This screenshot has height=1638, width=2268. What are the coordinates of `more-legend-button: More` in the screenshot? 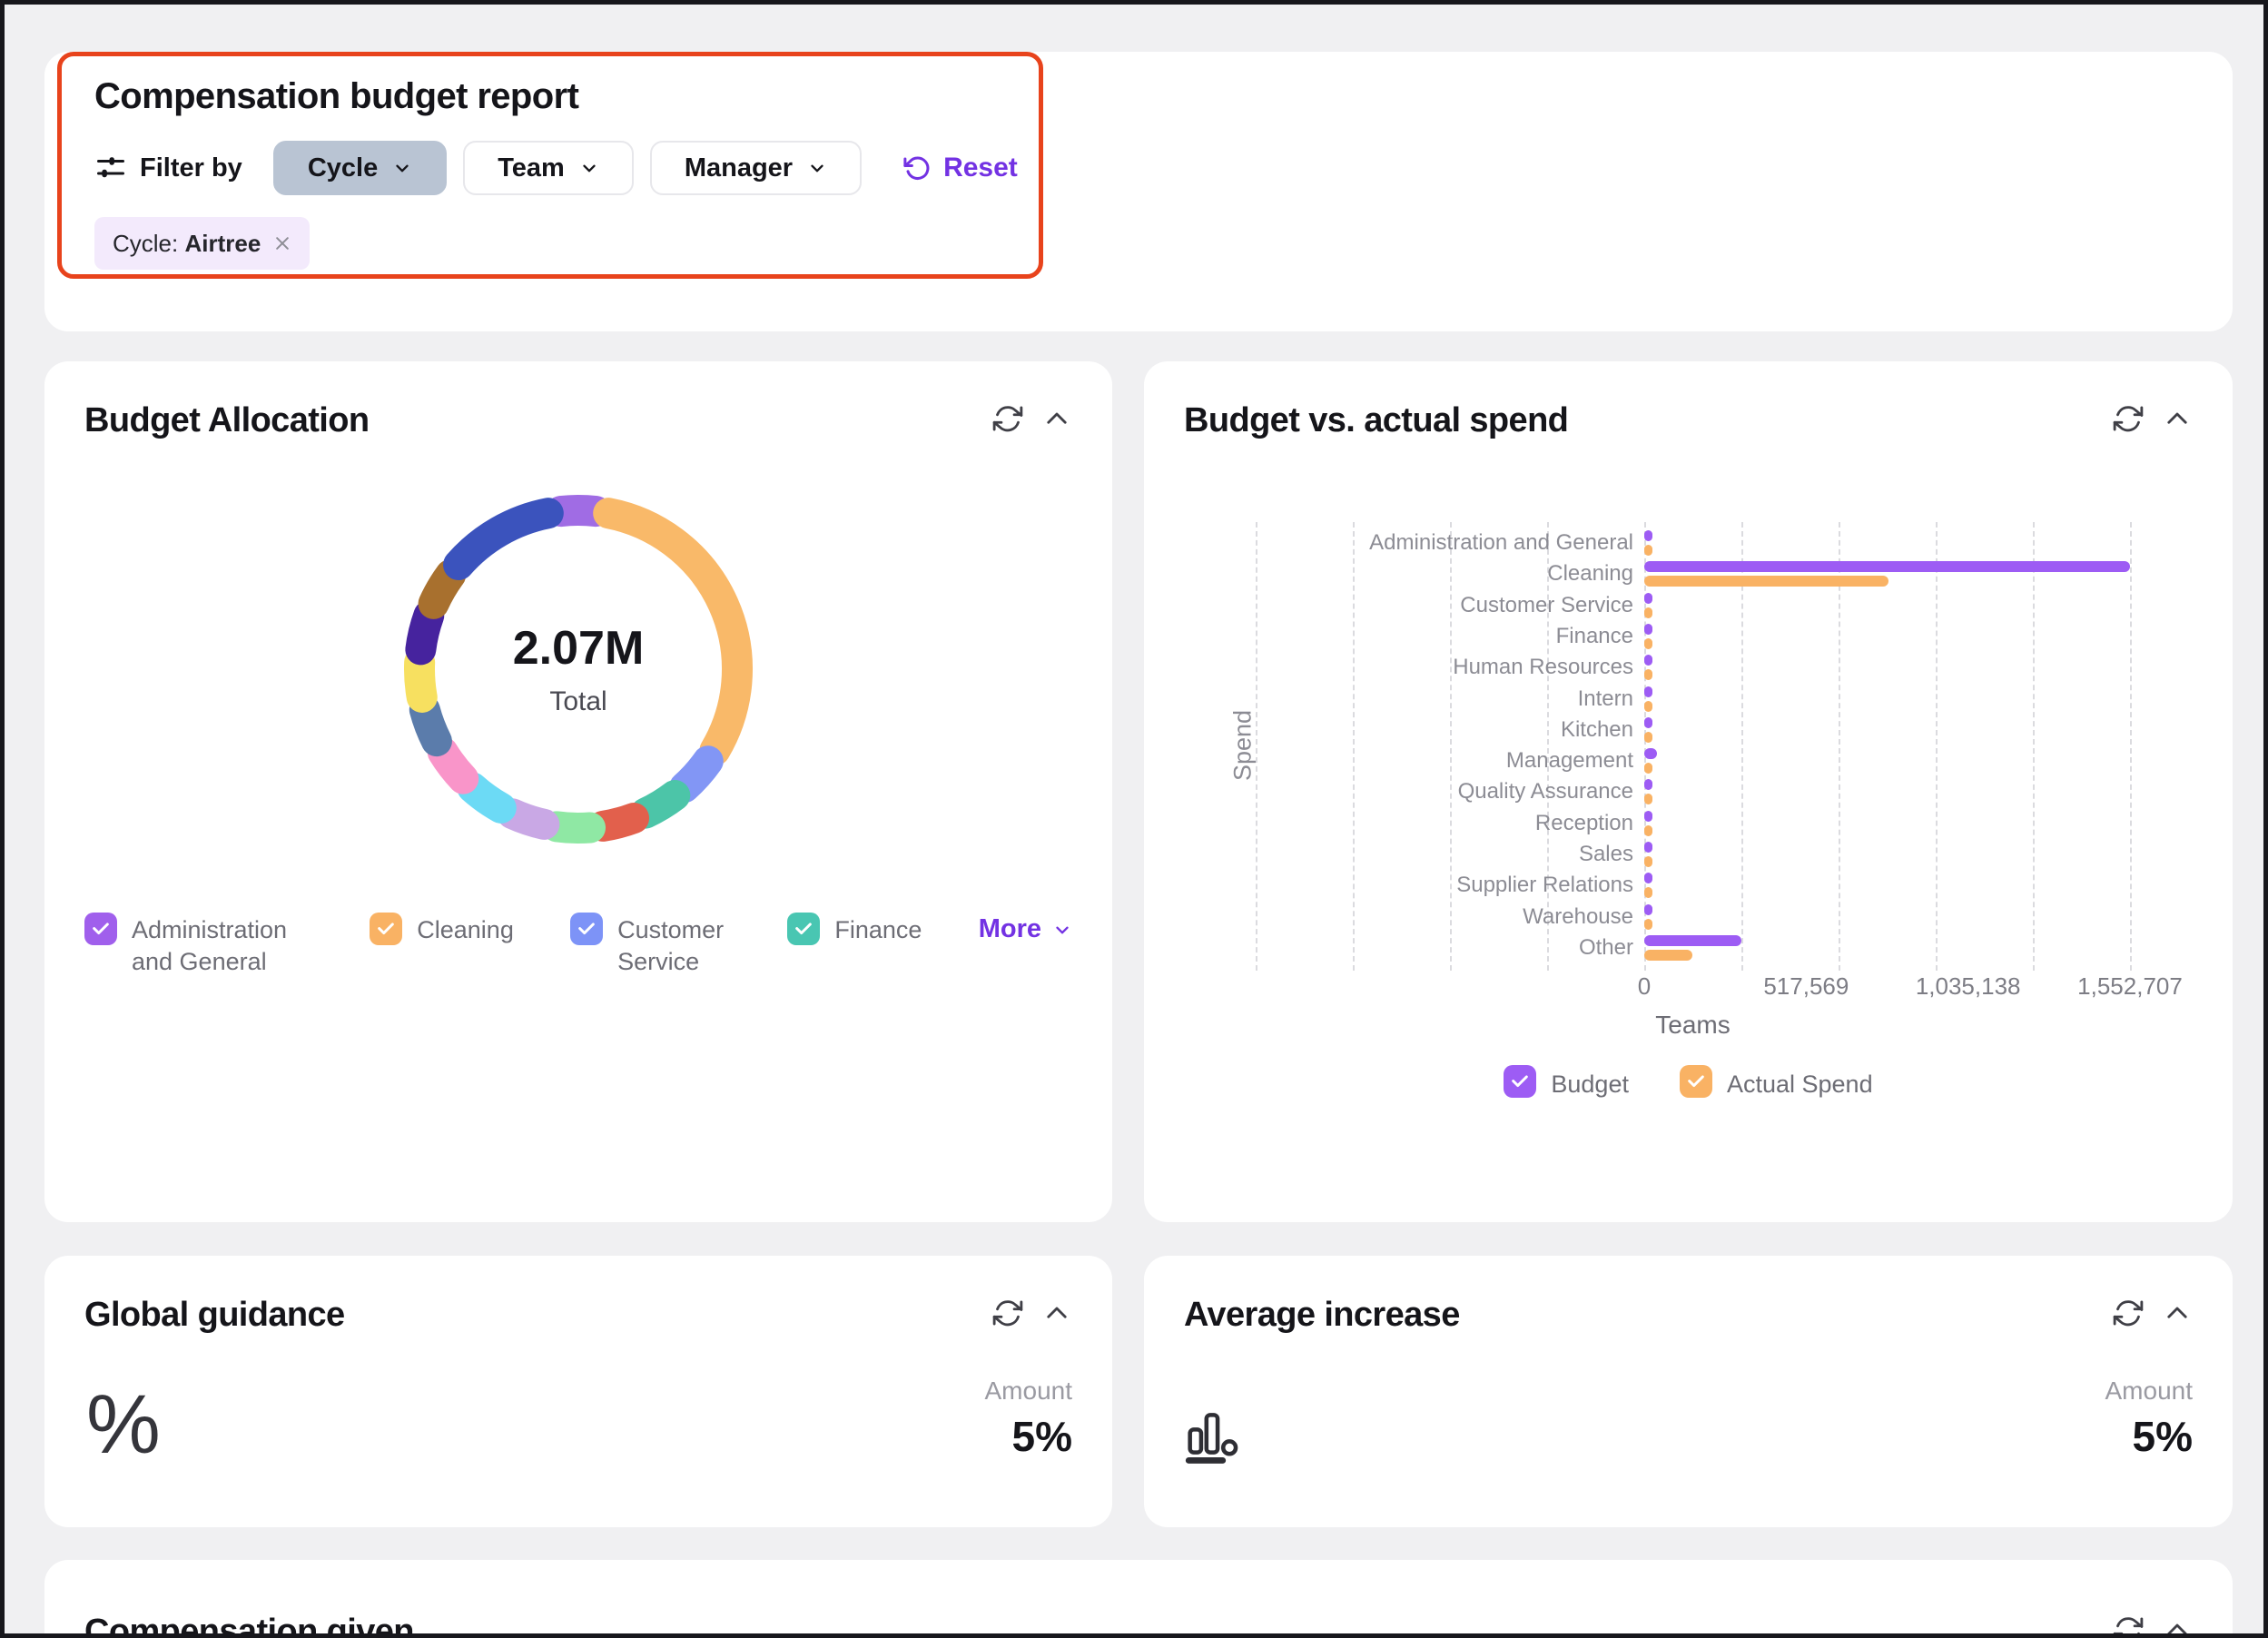 It's located at (1025, 928).